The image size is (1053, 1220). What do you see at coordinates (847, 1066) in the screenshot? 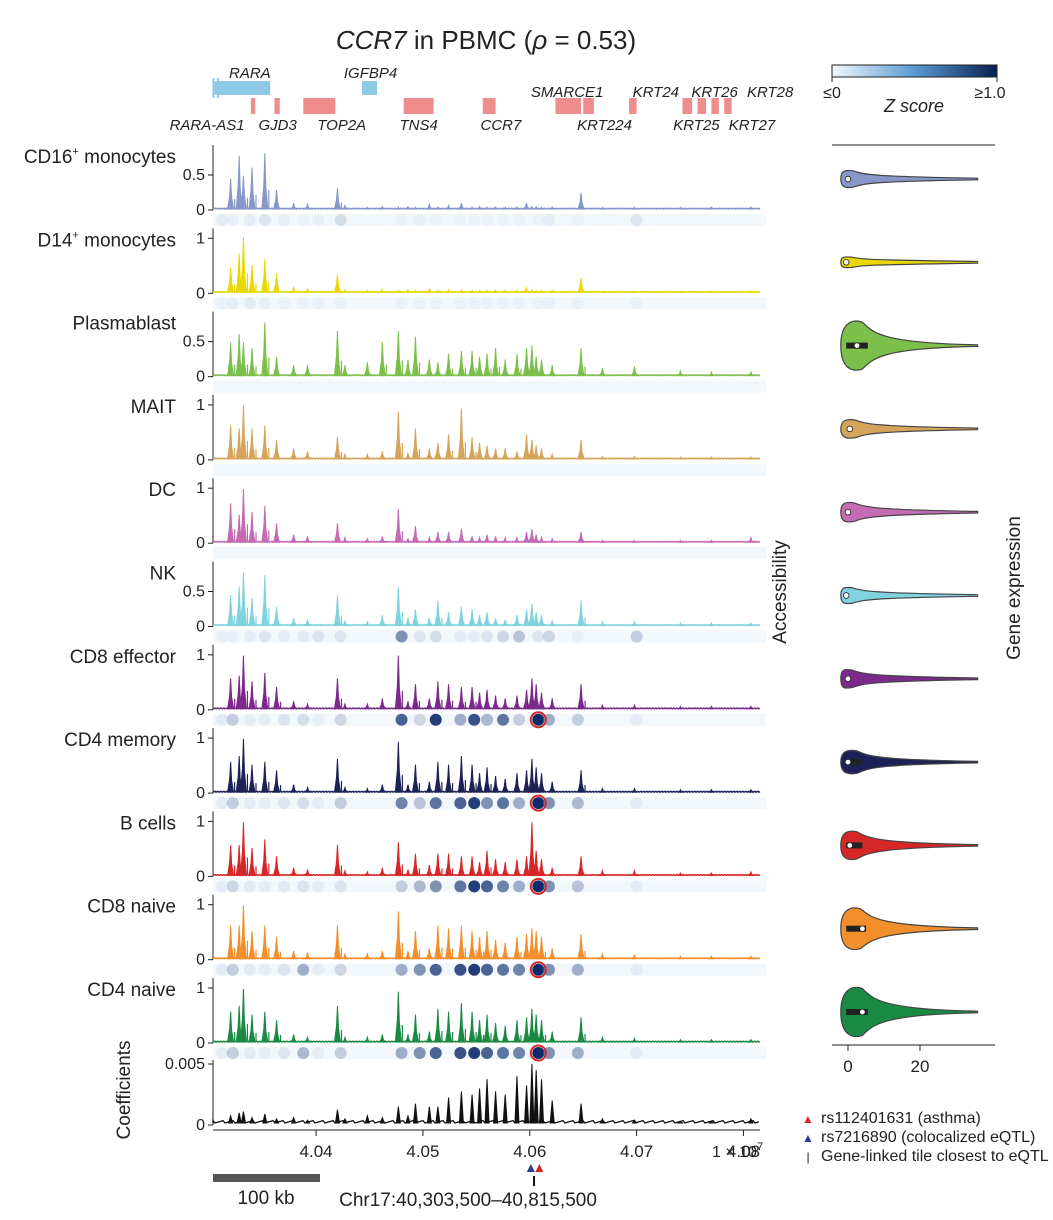
I see `violin-x-tick-label: 0` at bounding box center [847, 1066].